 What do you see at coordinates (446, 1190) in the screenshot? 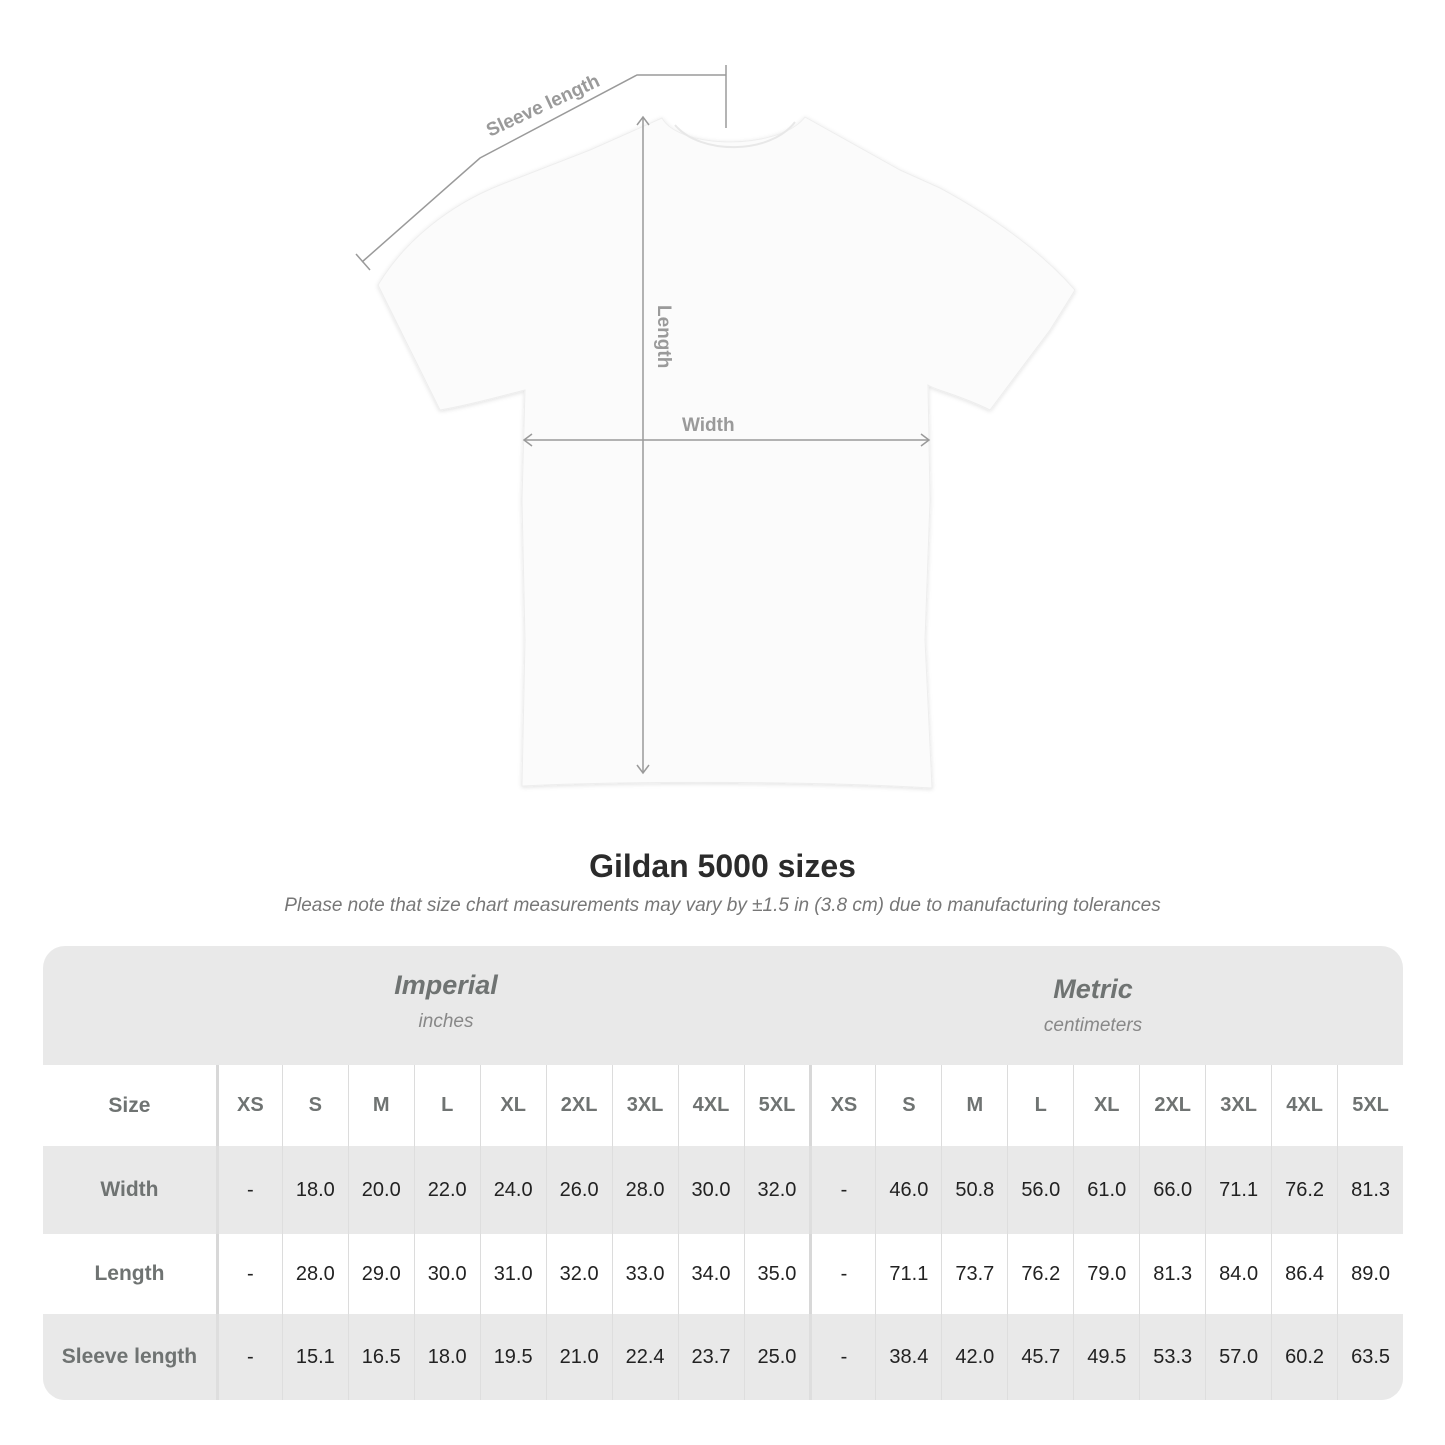
I see `imperial-value: 22.0` at bounding box center [446, 1190].